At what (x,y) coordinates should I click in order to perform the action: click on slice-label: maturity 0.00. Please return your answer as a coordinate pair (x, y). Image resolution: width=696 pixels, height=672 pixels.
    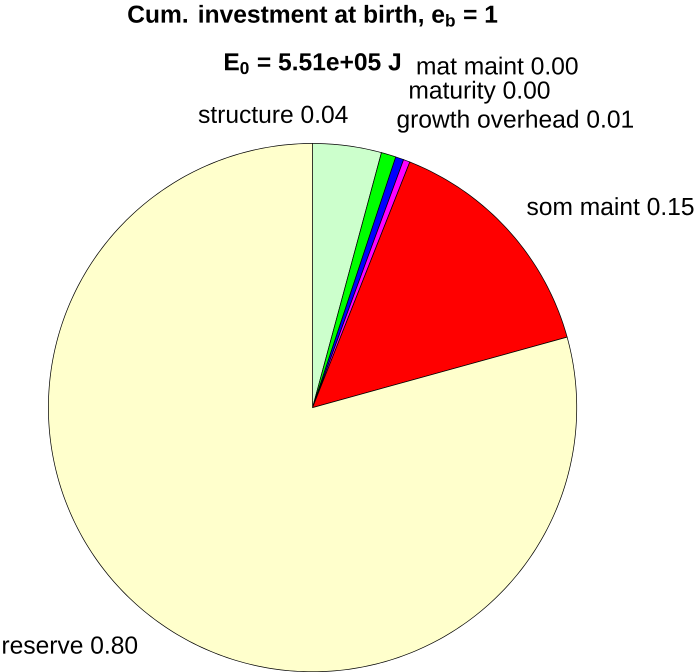
    Looking at the image, I should click on (480, 92).